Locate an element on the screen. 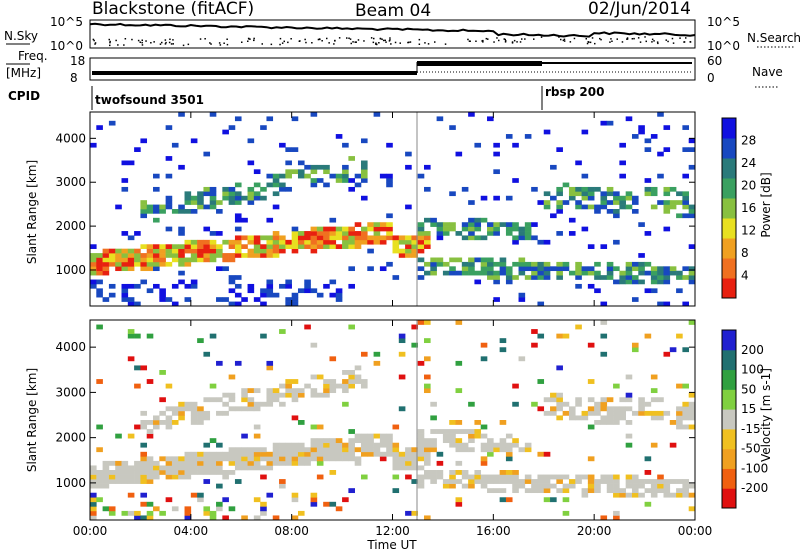 The image size is (800, 554). y-tick-label: 1000 is located at coordinates (70, 270).